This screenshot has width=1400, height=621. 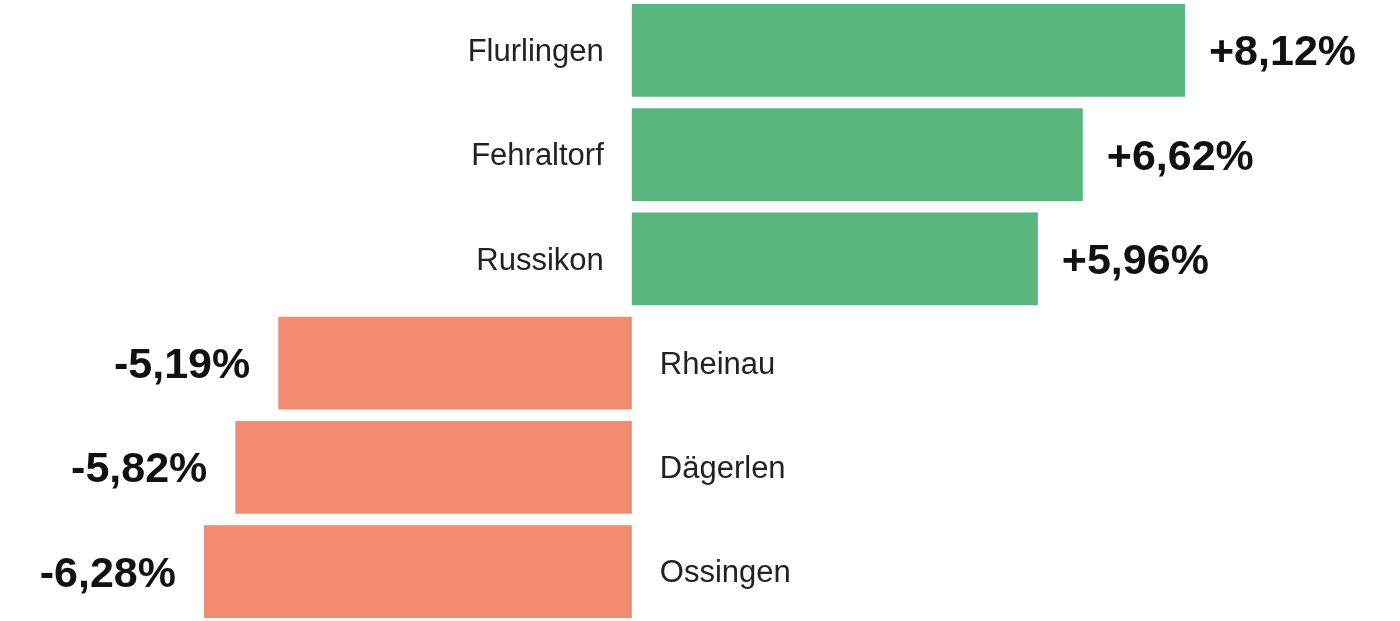 I want to click on y-tick-label: Flurlingen, so click(x=535, y=51).